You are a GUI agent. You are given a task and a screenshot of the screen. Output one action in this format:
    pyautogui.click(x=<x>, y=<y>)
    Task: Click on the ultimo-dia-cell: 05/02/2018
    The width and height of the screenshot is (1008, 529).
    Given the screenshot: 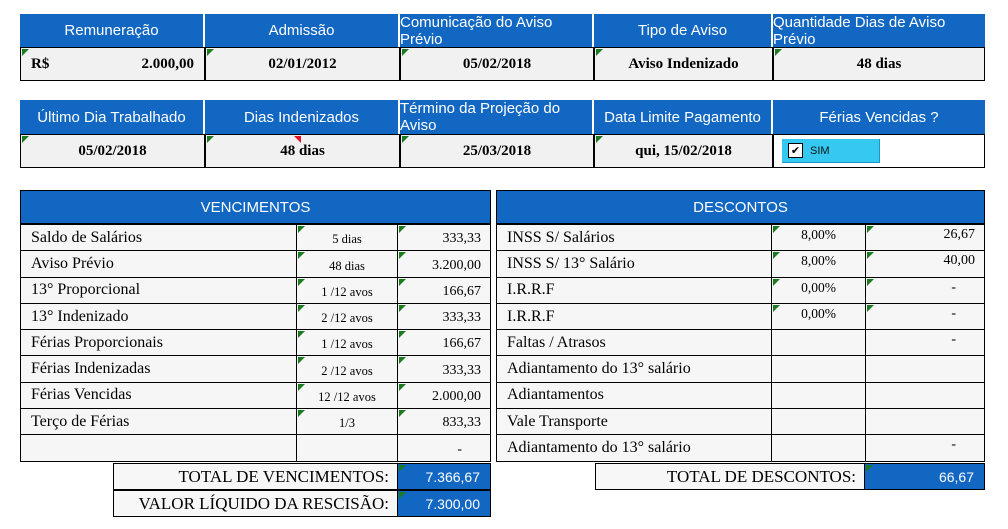 What is the action you would take?
    pyautogui.click(x=112, y=151)
    